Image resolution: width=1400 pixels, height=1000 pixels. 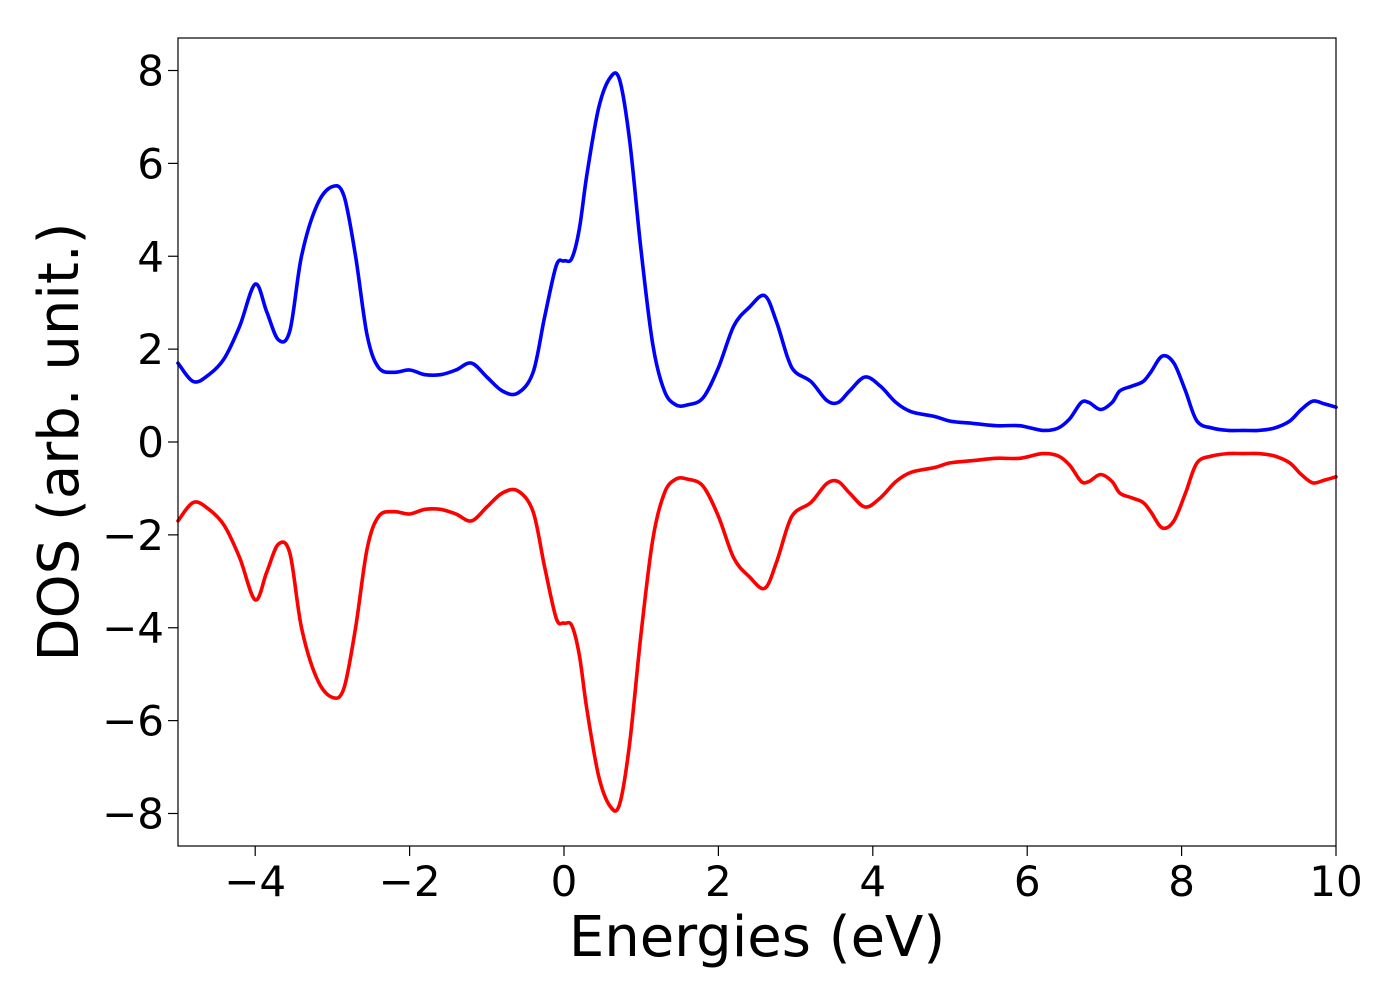 What do you see at coordinates (564, 881) in the screenshot?
I see `x-tick-label: 0` at bounding box center [564, 881].